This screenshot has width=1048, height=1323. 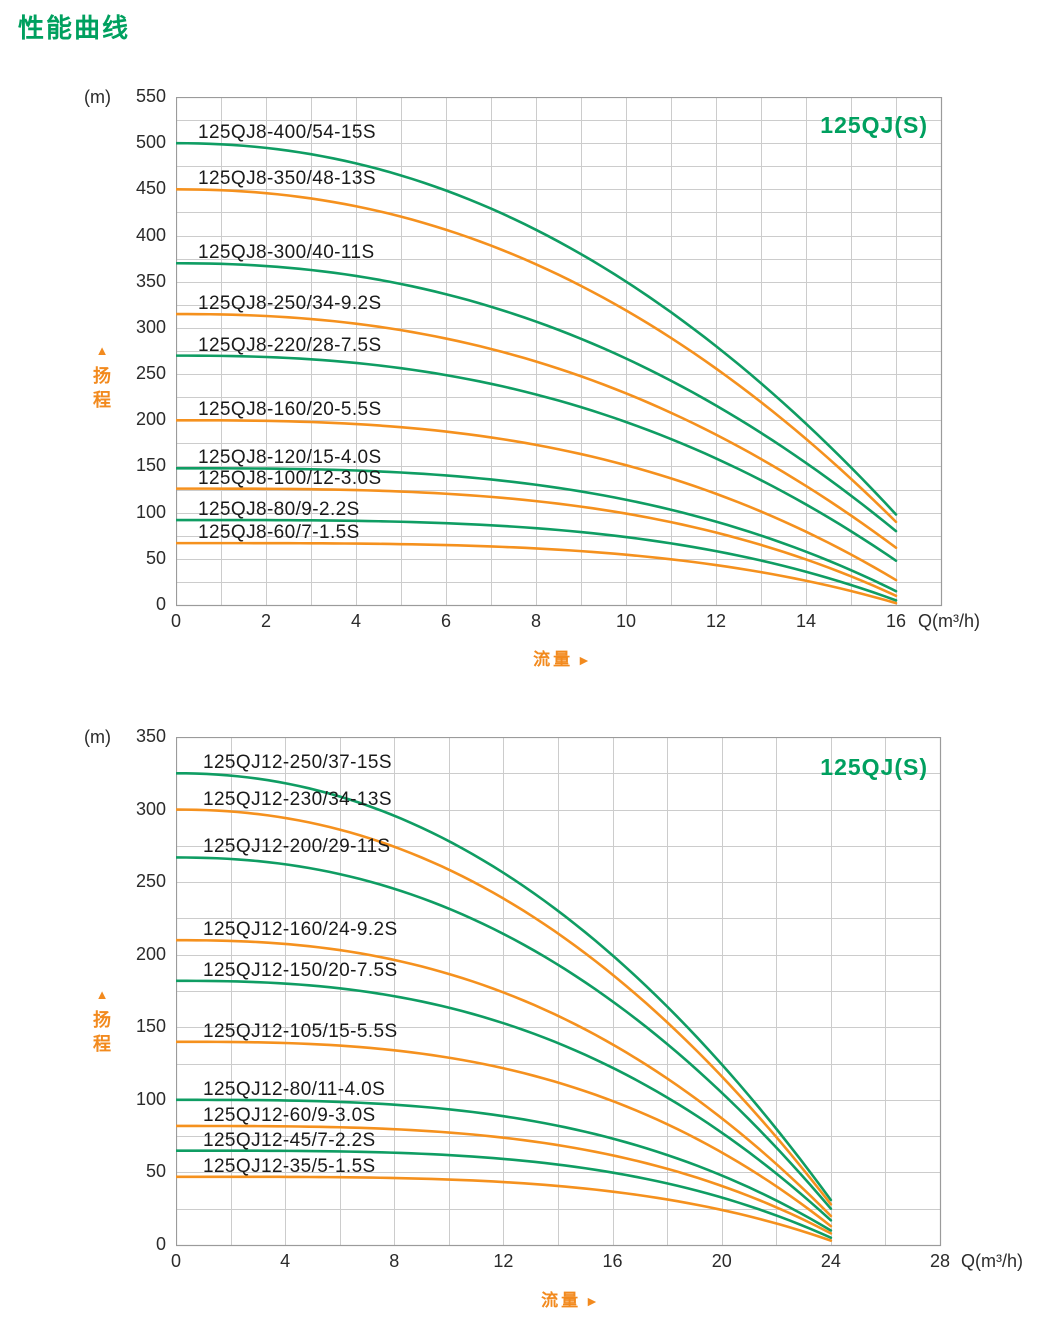 I want to click on curve-label: 125QJ12-160/24-9.2S, so click(x=300, y=930).